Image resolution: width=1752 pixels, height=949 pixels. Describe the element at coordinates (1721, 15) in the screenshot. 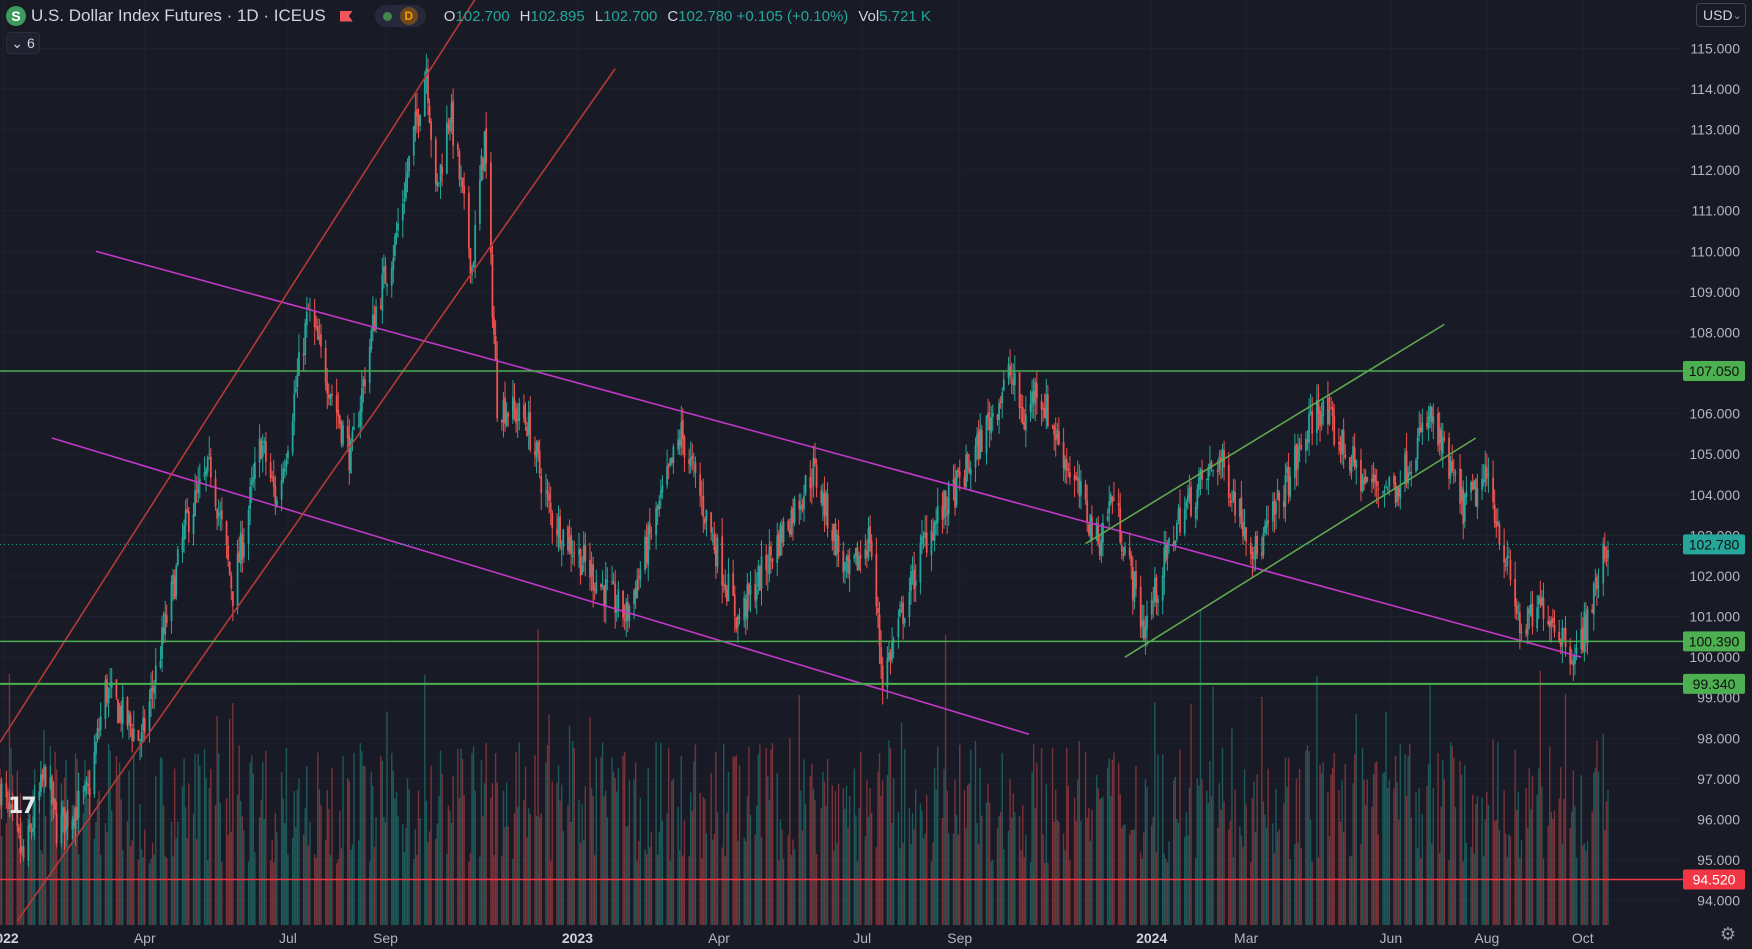

I see `currency-selector: USD ⌄` at that location.